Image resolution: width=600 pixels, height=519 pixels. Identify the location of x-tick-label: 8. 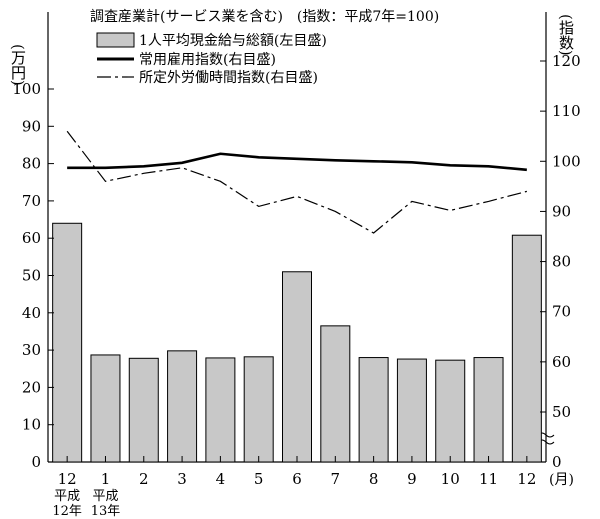
(374, 479).